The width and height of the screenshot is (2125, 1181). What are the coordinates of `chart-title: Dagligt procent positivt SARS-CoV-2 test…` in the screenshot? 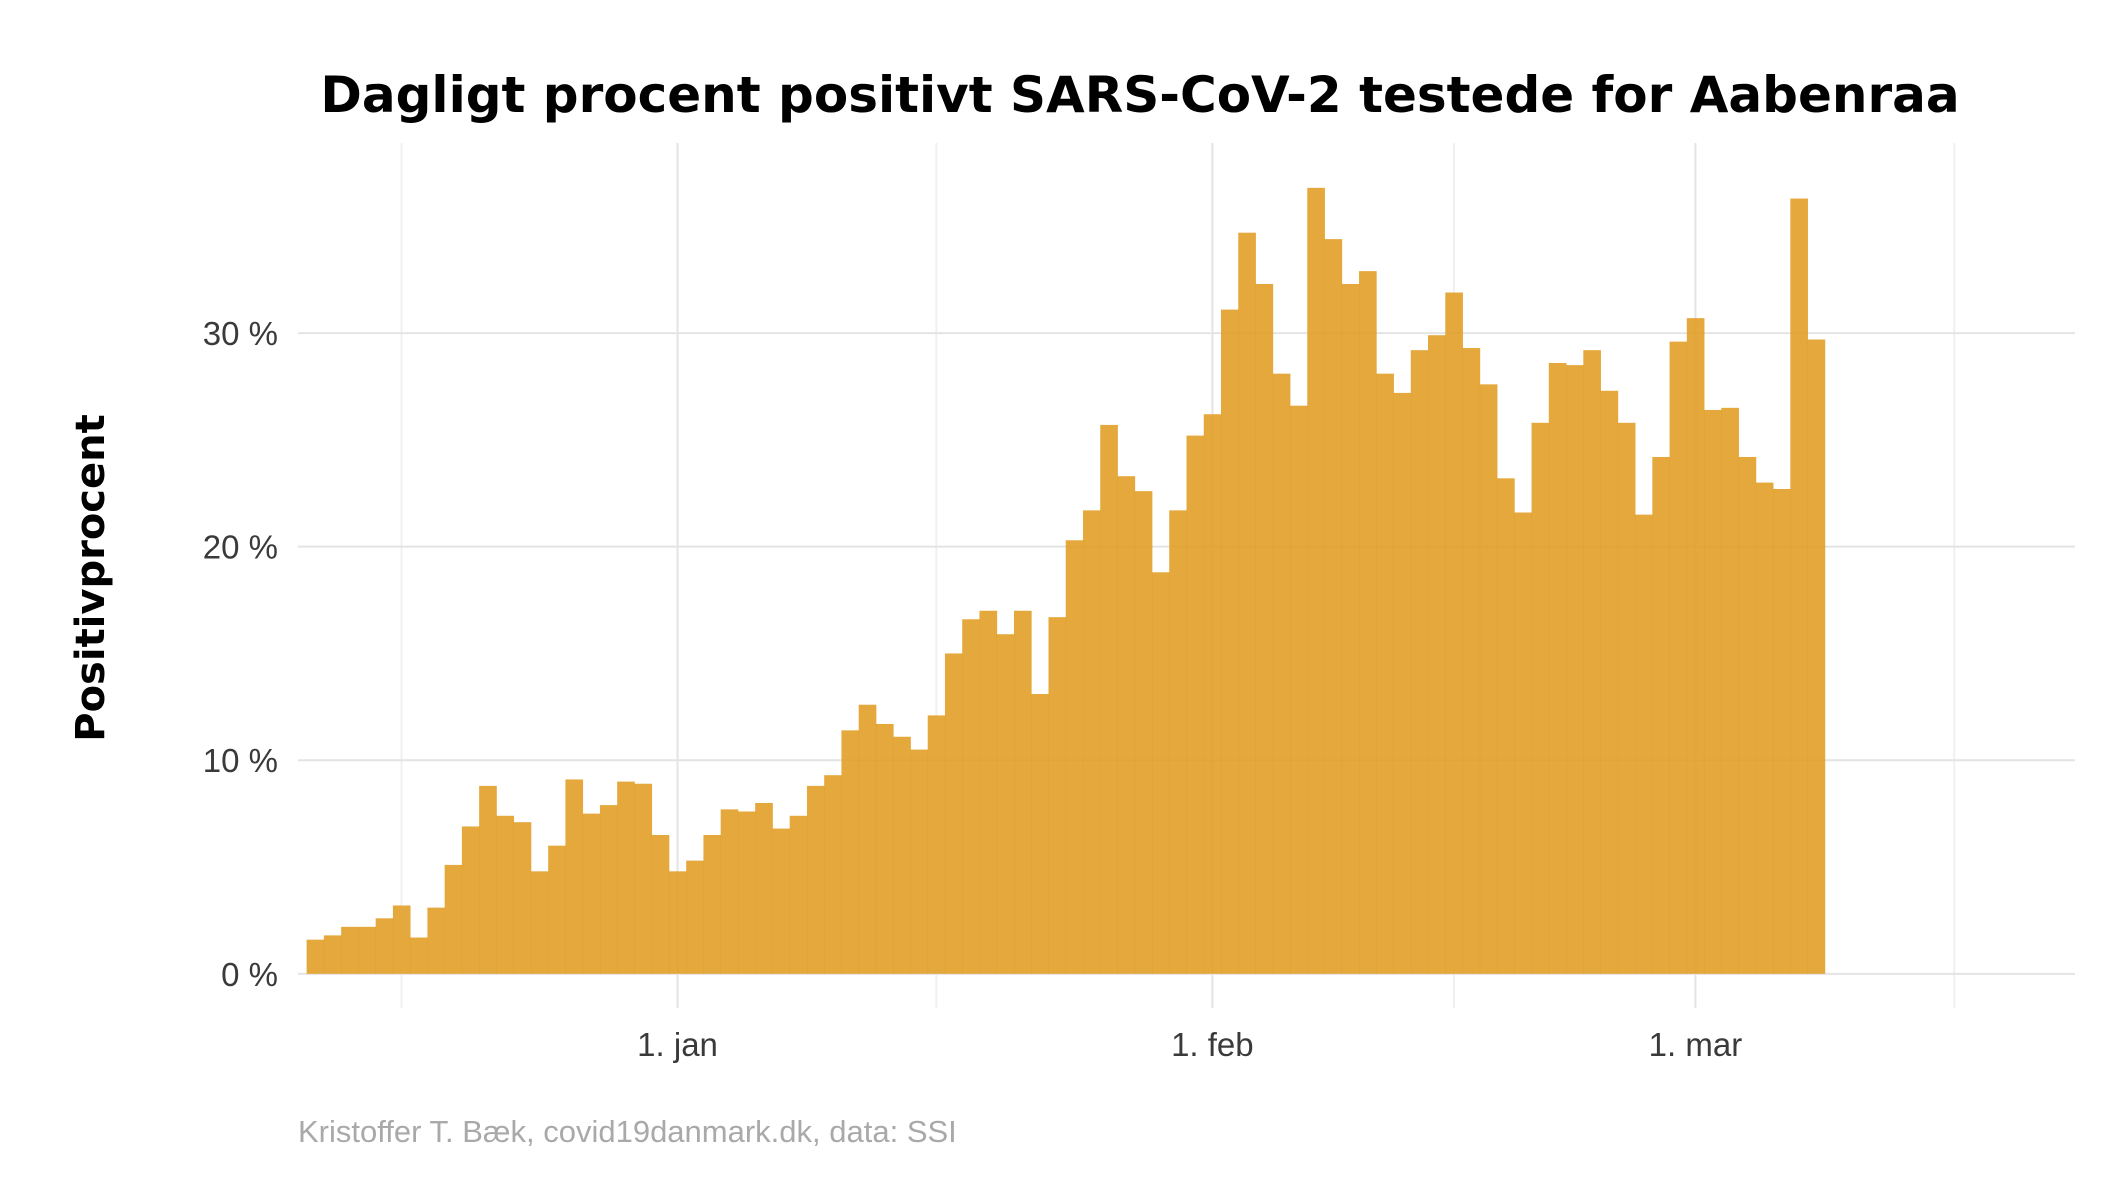 It's located at (1139, 95).